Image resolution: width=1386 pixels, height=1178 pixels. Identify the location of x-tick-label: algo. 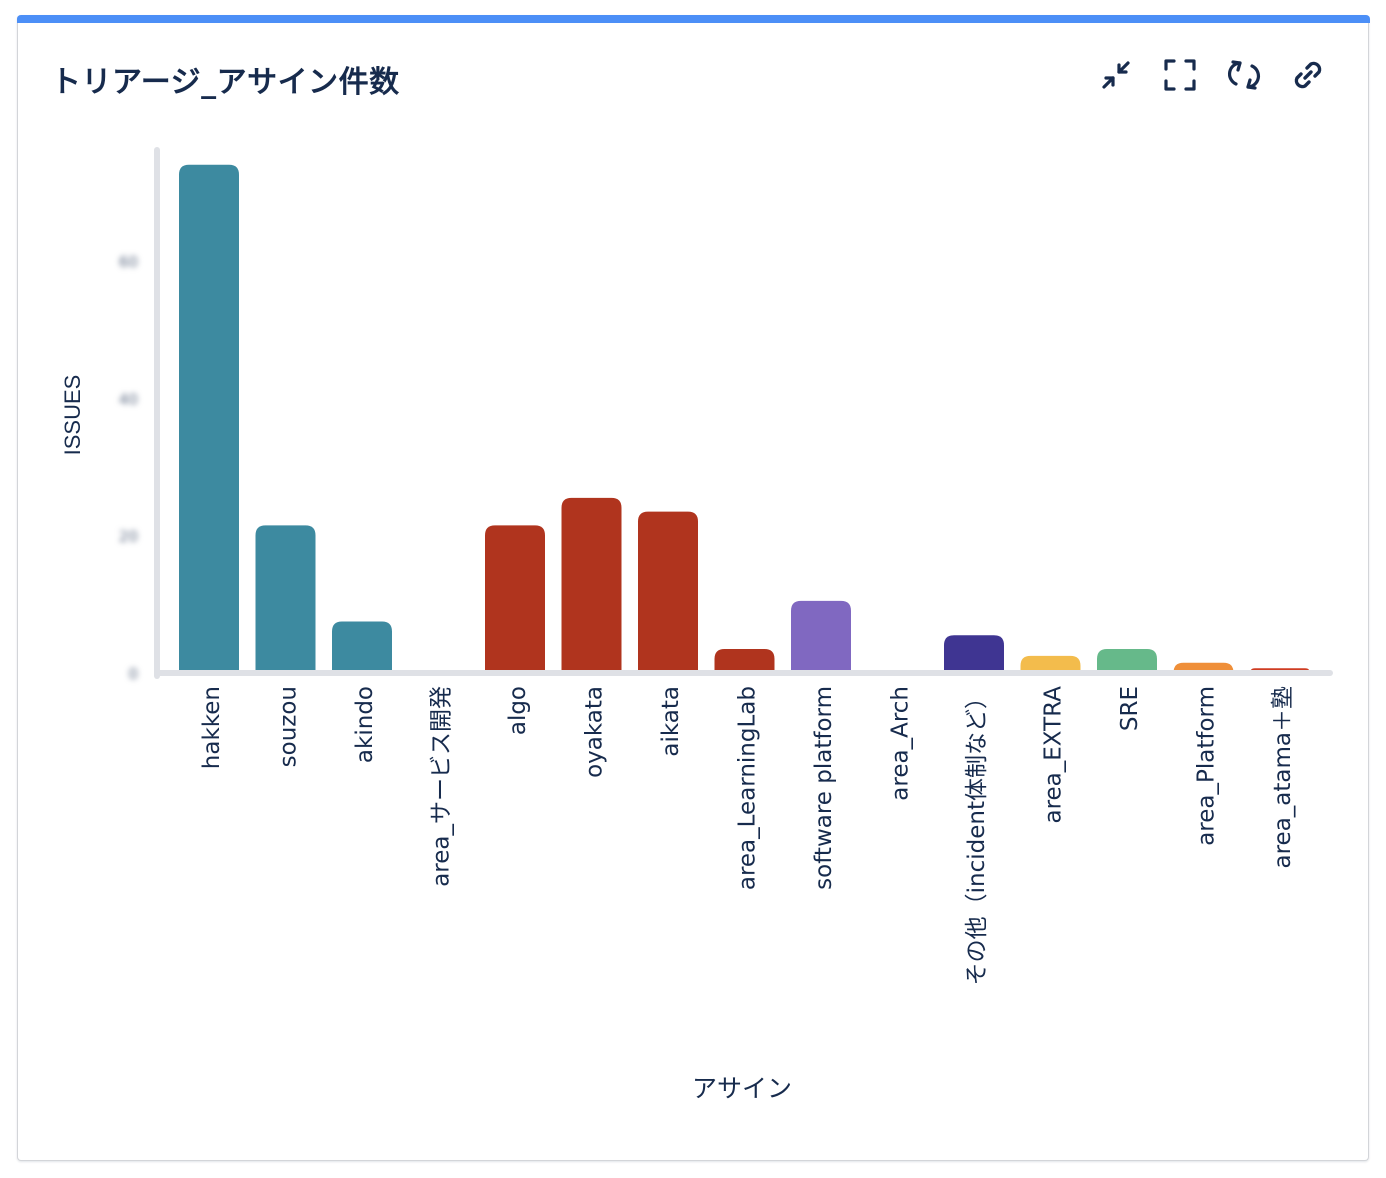
(518, 710).